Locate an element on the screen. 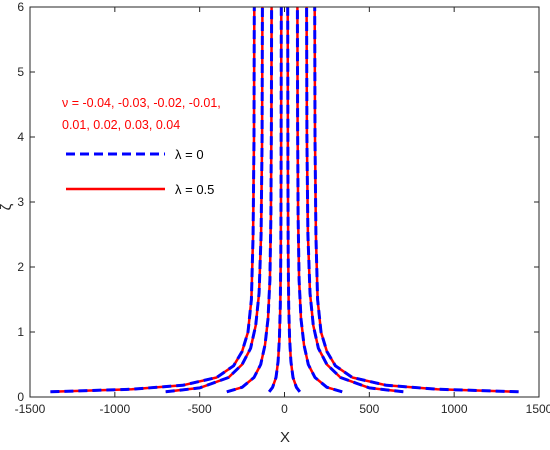 The image size is (550, 450). legend-label-lambda-0.5: λ = 0.5 is located at coordinates (194, 189).